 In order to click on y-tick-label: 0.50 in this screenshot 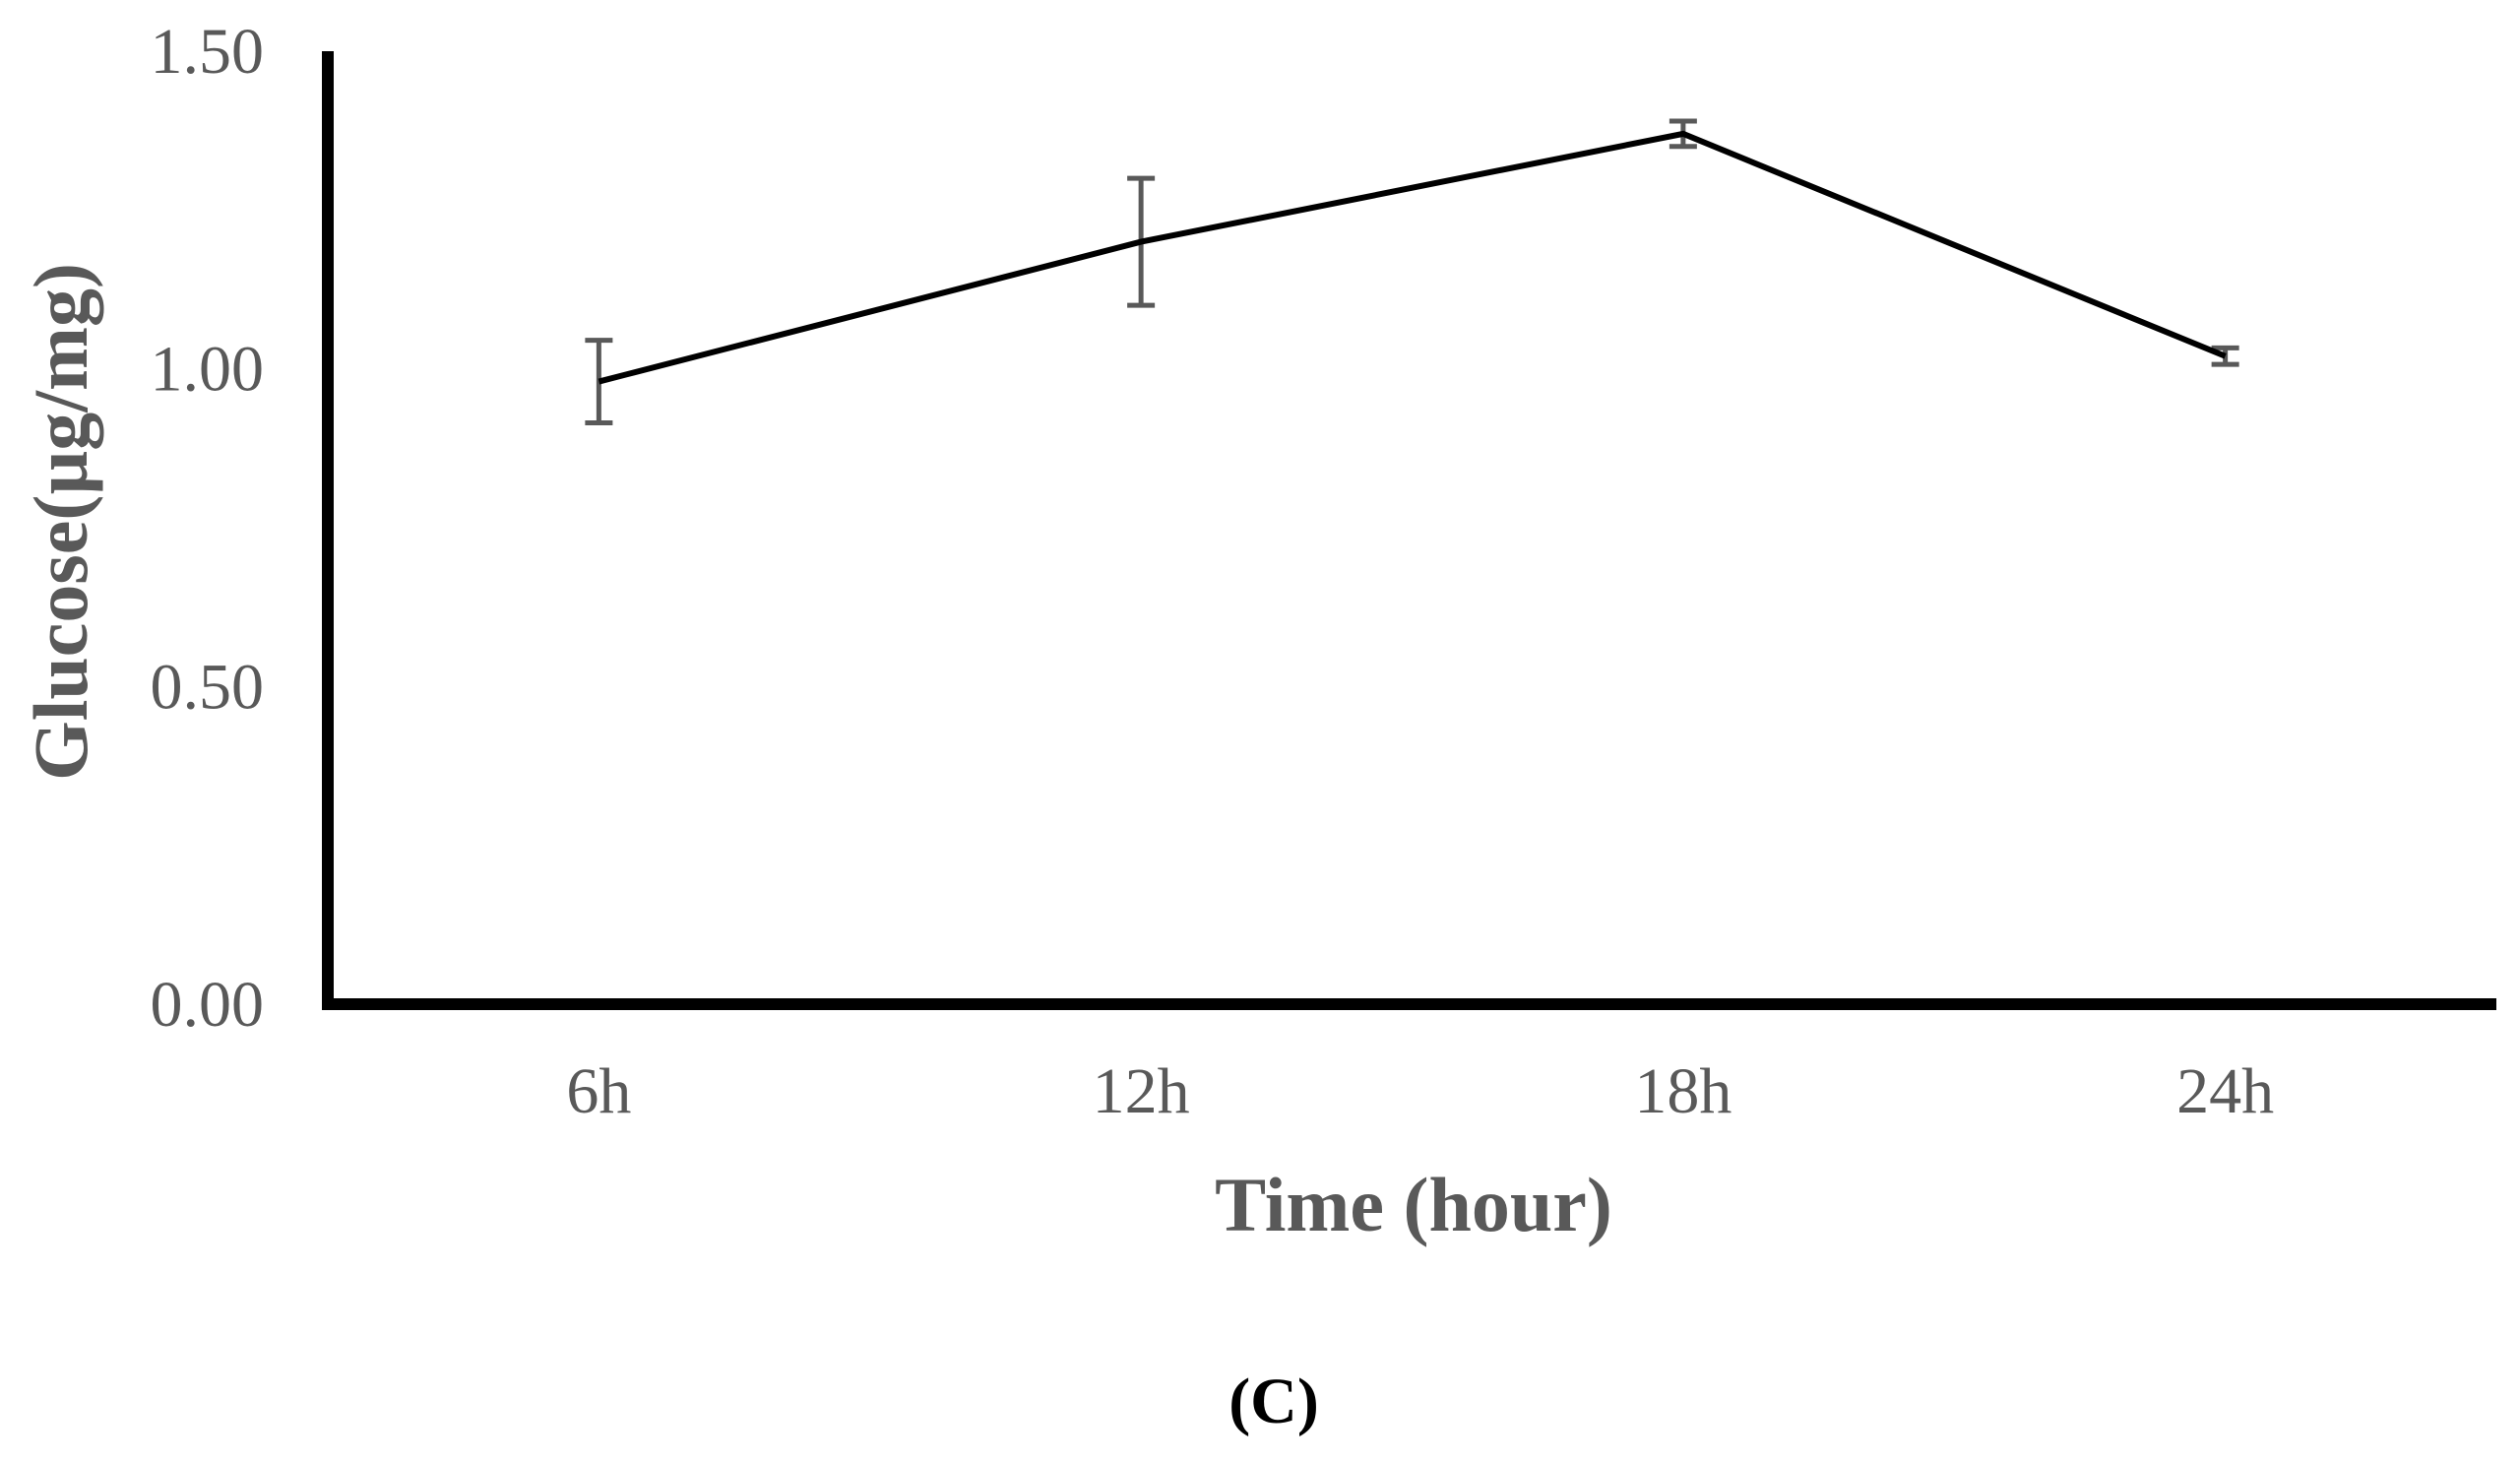, I will do `click(208, 687)`.